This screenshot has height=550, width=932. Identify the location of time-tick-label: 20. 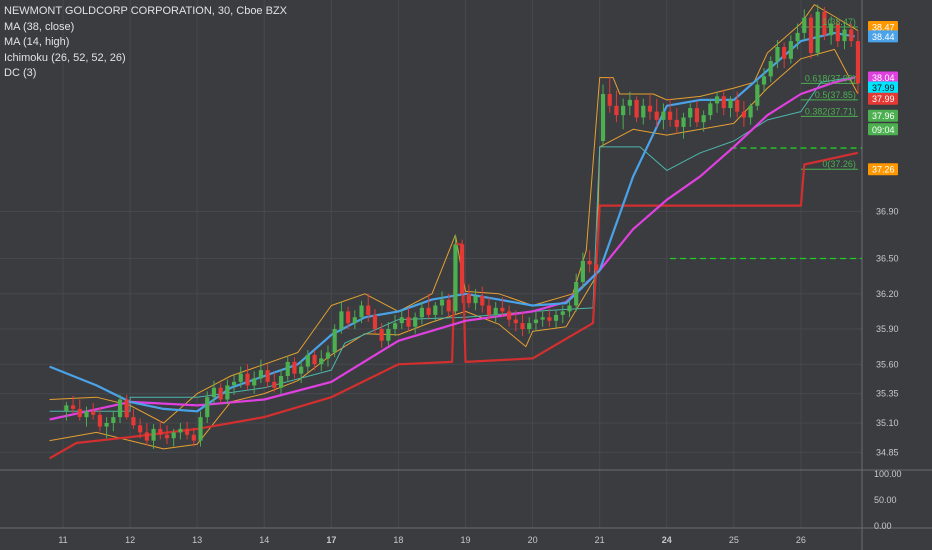
(533, 540).